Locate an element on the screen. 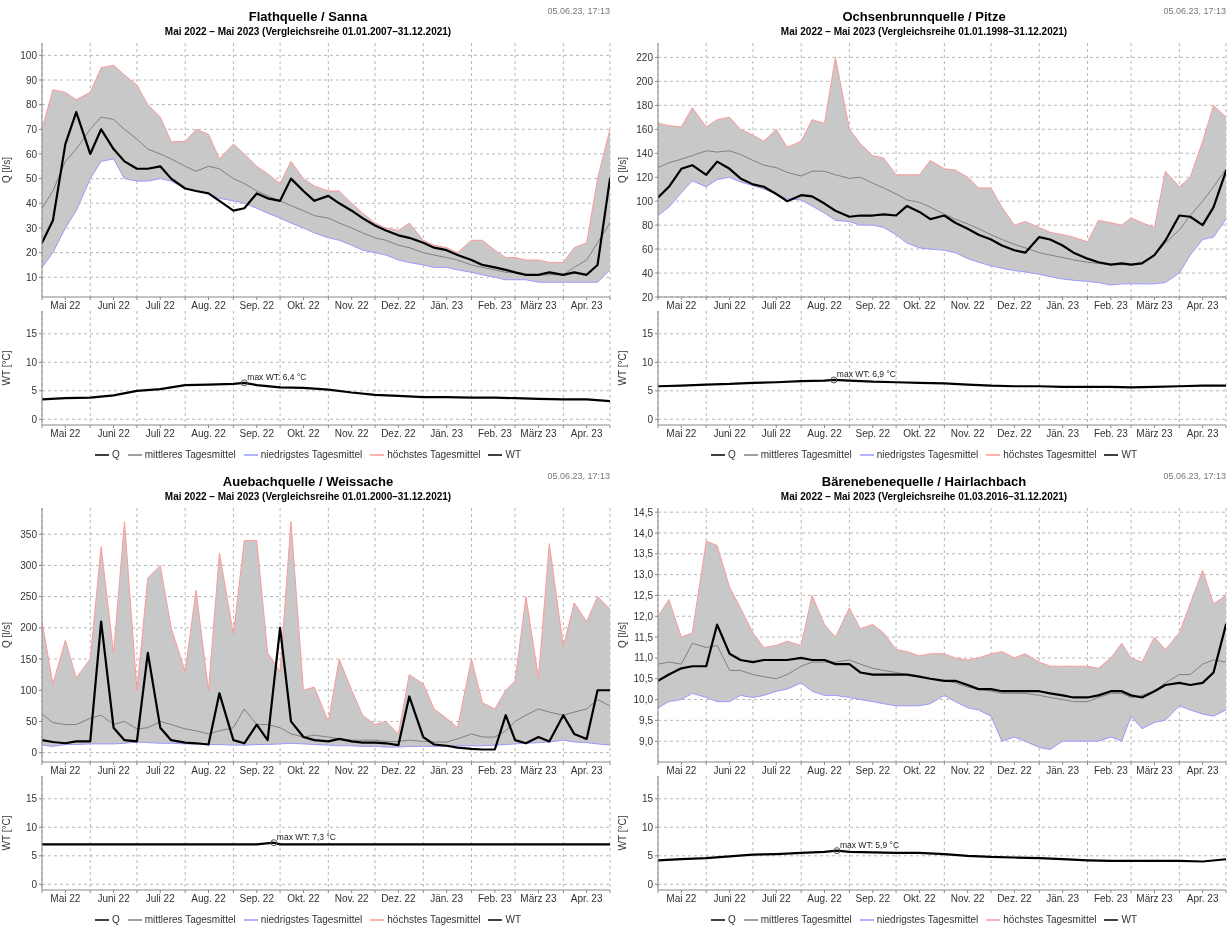  legend-label: höchstes Tagesmittel is located at coordinates (1050, 454).